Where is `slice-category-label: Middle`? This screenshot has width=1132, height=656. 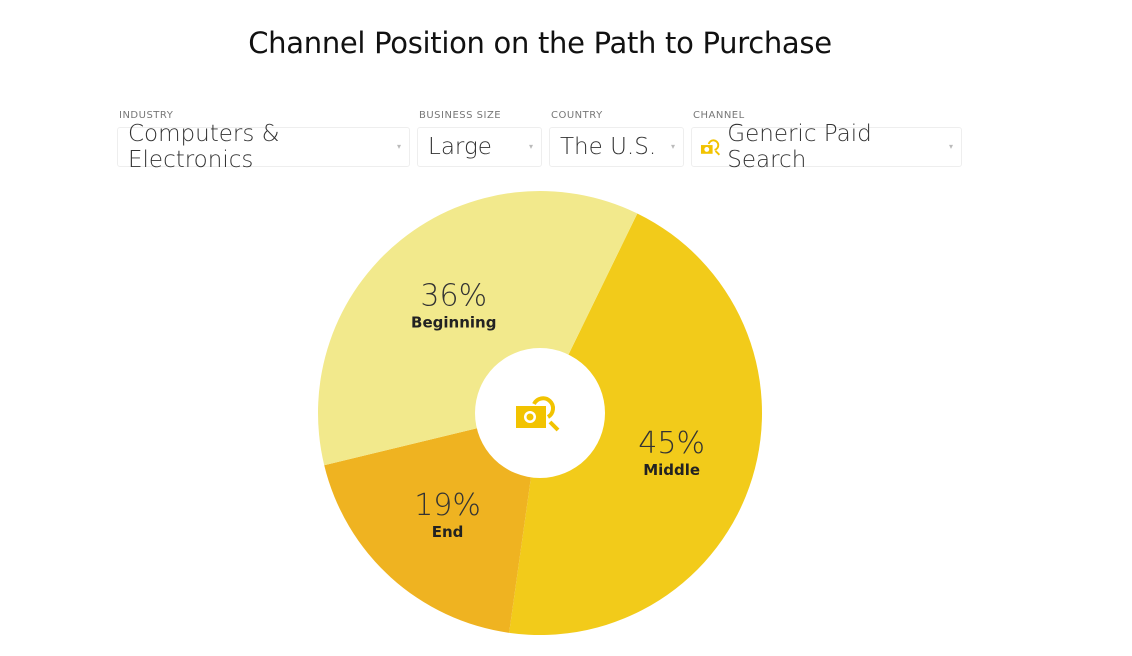
slice-category-label: Middle is located at coordinates (671, 470).